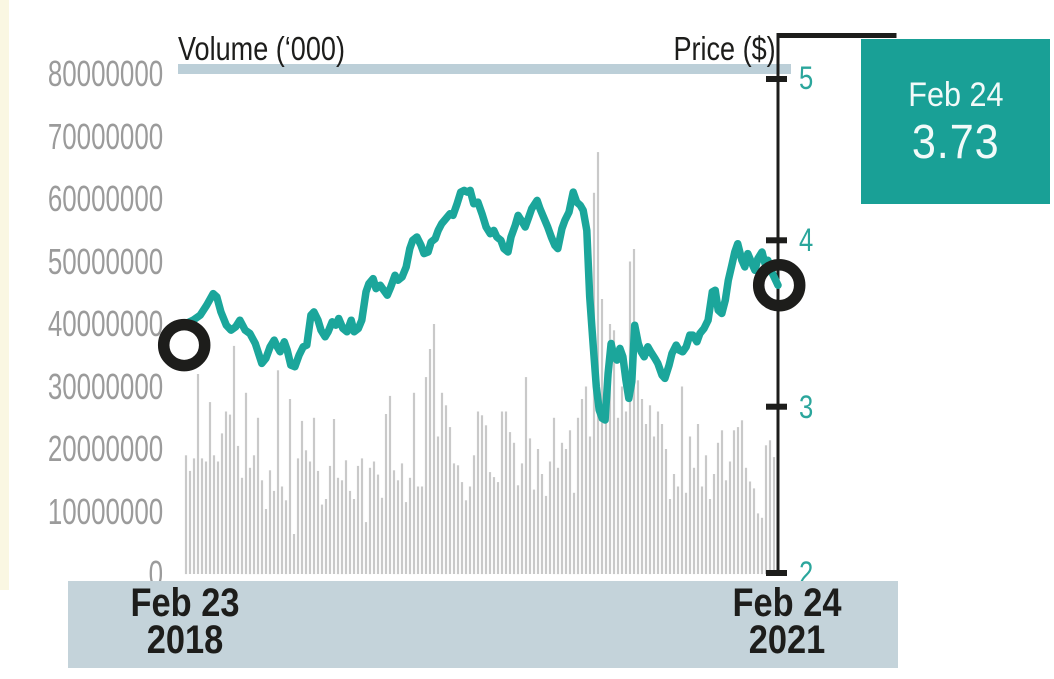 This screenshot has width=1054, height=679. Describe the element at coordinates (105, 386) in the screenshot. I see `volume-axis-tick-label: 30000000` at that location.